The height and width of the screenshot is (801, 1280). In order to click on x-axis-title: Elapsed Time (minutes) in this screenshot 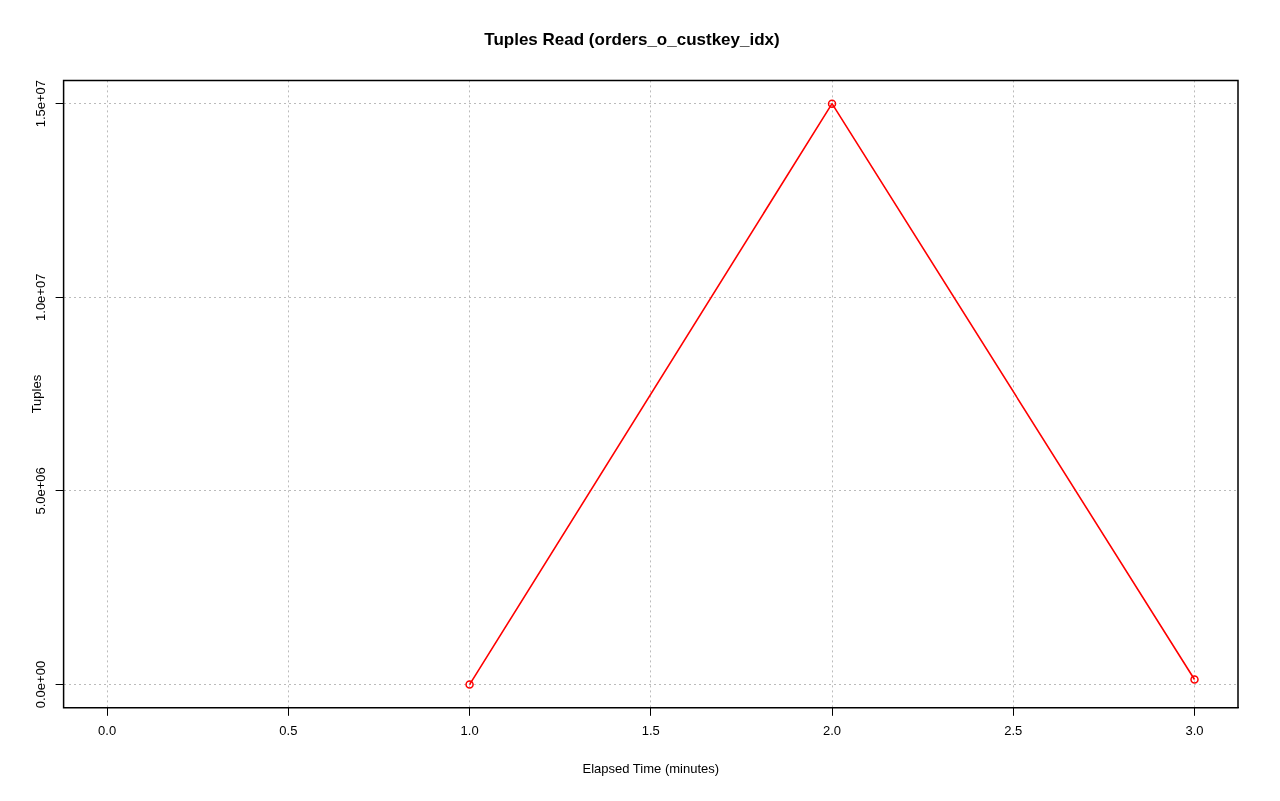, I will do `click(651, 768)`.